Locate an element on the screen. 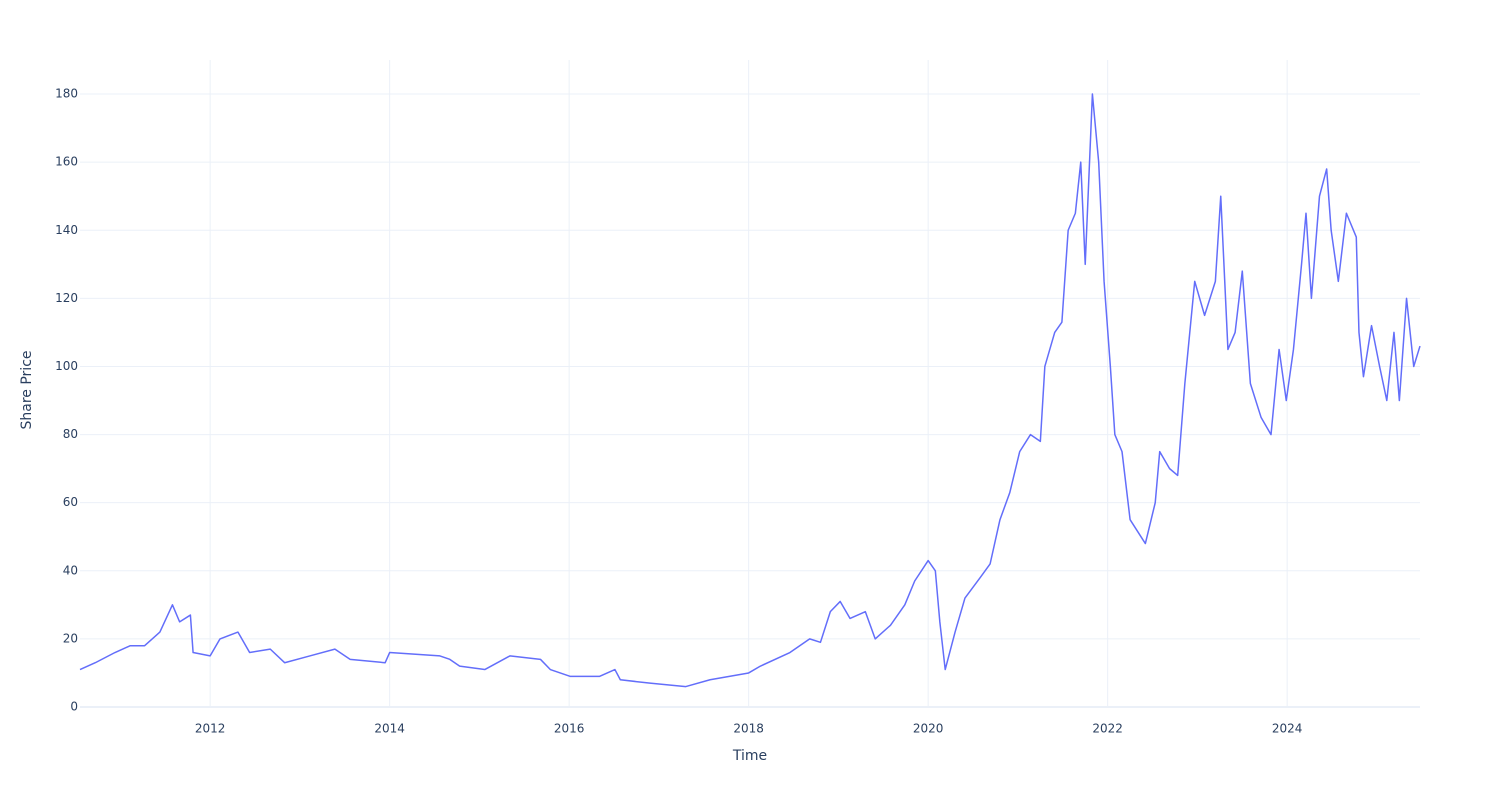  y-tick-label: 60 is located at coordinates (70, 502).